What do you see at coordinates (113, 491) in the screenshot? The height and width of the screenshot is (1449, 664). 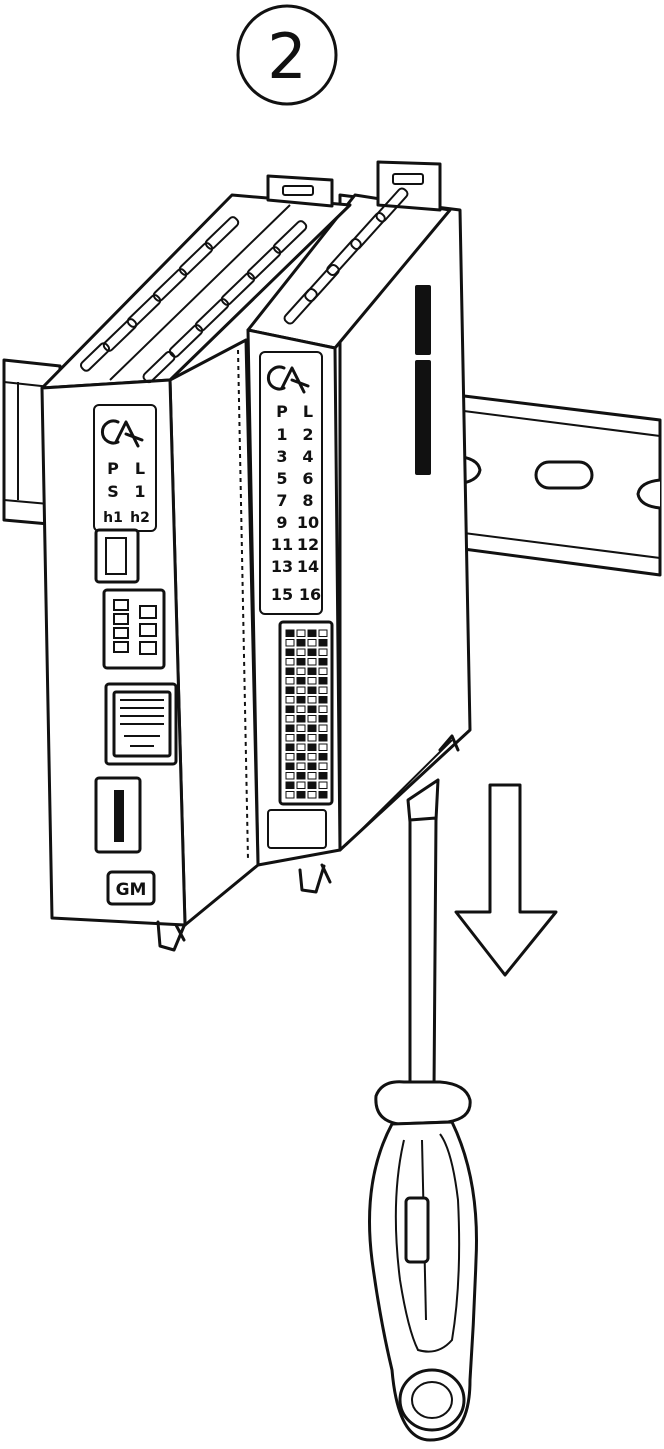 I see `status-label: S` at bounding box center [113, 491].